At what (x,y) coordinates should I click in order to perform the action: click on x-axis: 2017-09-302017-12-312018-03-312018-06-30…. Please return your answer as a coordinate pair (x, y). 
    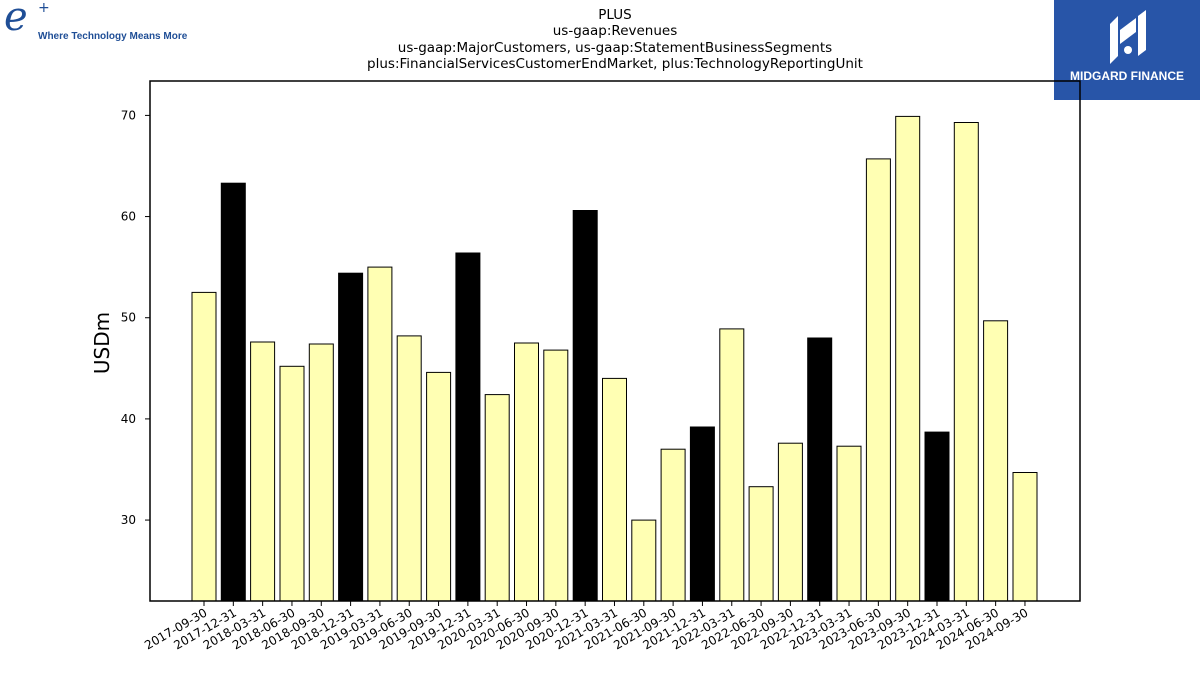
    Looking at the image, I should click on (586, 626).